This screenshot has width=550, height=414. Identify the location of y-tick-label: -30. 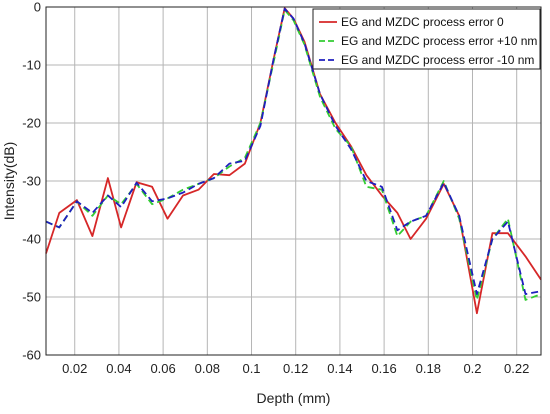
(31, 181).